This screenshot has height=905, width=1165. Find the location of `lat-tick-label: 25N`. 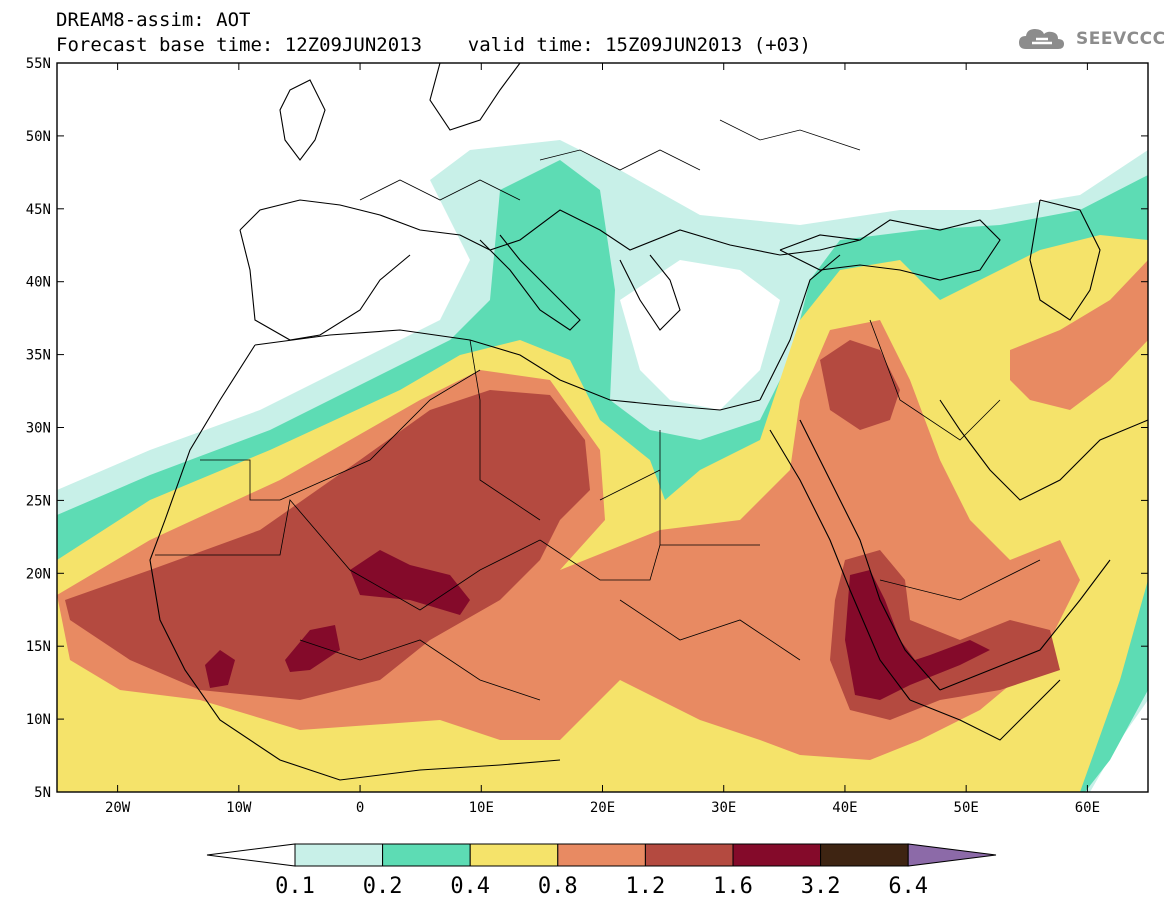

lat-tick-label: 25N is located at coordinates (38, 501).